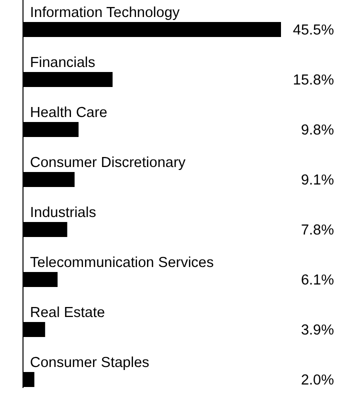 This screenshot has width=360, height=396. I want to click on y-tick-label: Real Estate, so click(67, 313).